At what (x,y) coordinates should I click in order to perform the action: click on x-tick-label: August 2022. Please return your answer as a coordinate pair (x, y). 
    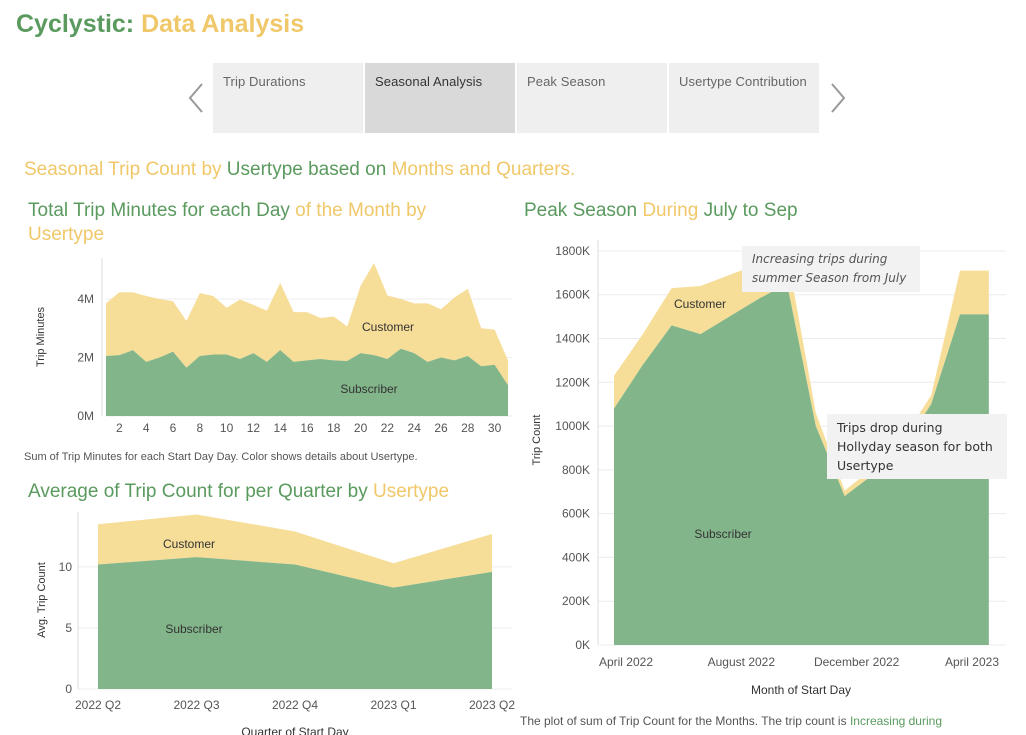
    Looking at the image, I should click on (742, 662).